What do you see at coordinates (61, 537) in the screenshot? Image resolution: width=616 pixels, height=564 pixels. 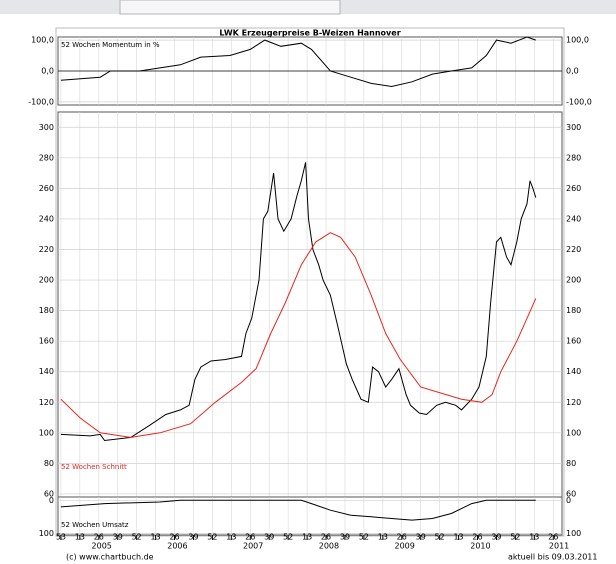 I see `x-tick-label: 53` at bounding box center [61, 537].